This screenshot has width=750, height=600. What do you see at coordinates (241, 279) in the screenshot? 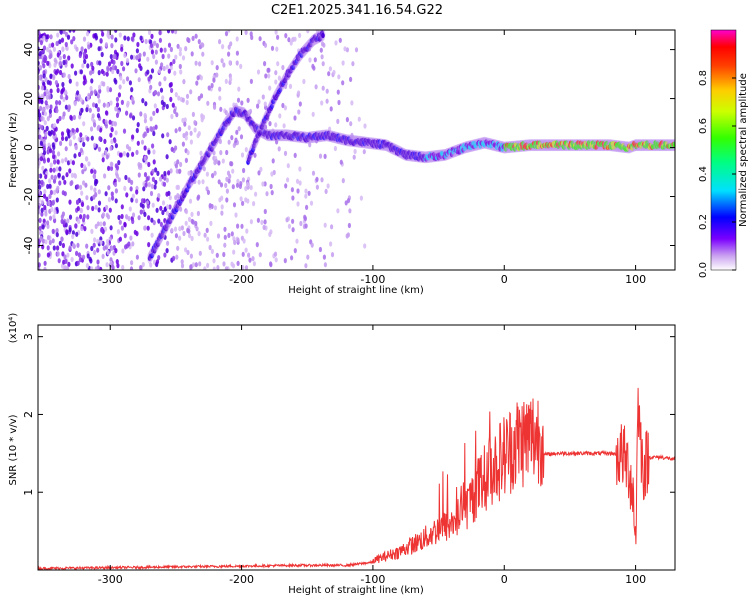
I see `spectrogram-xtick-label: -200` at bounding box center [241, 279].